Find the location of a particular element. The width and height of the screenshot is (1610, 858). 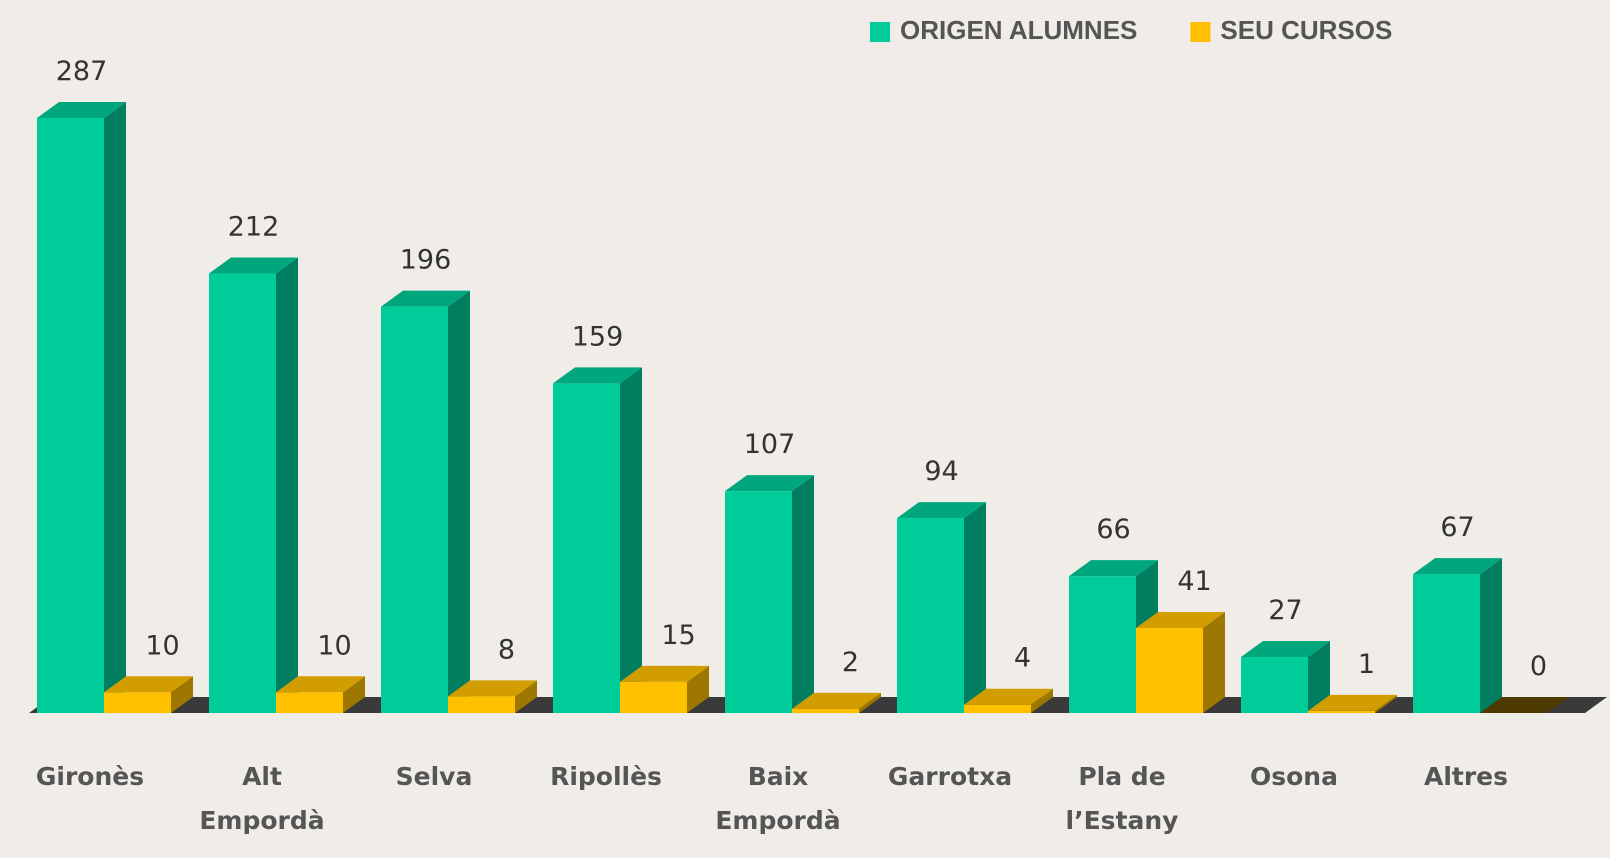

x-tick-label: Pla de l’Estany is located at coordinates (1122, 798).